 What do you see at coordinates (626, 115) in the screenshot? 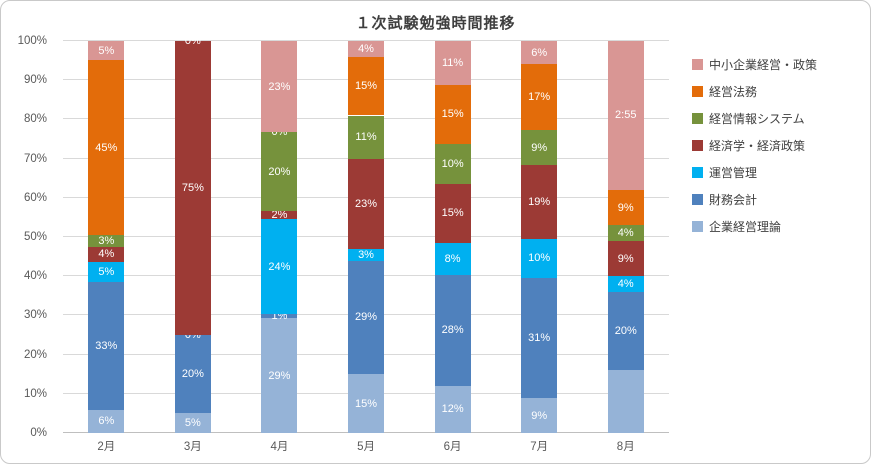
I see `bar-segment-label: 2:55` at bounding box center [626, 115].